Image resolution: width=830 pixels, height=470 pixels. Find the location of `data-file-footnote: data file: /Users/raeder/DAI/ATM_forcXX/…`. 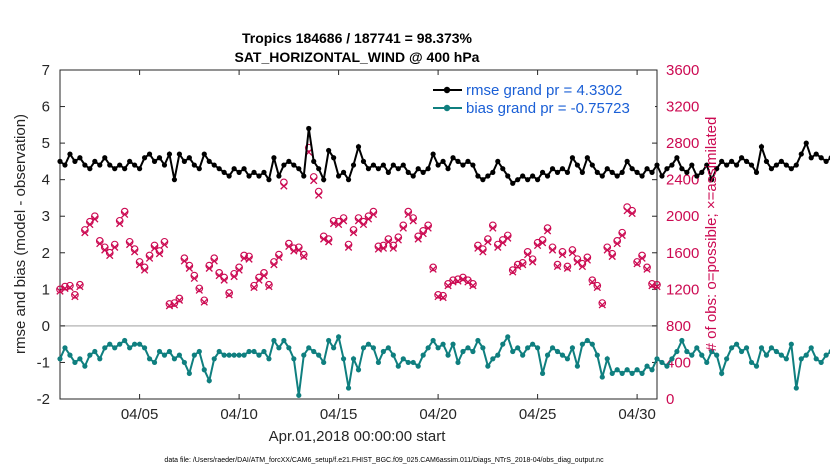

data-file-footnote: data file: /Users/raeder/DAI/ATM_forcXX/… is located at coordinates (384, 460).